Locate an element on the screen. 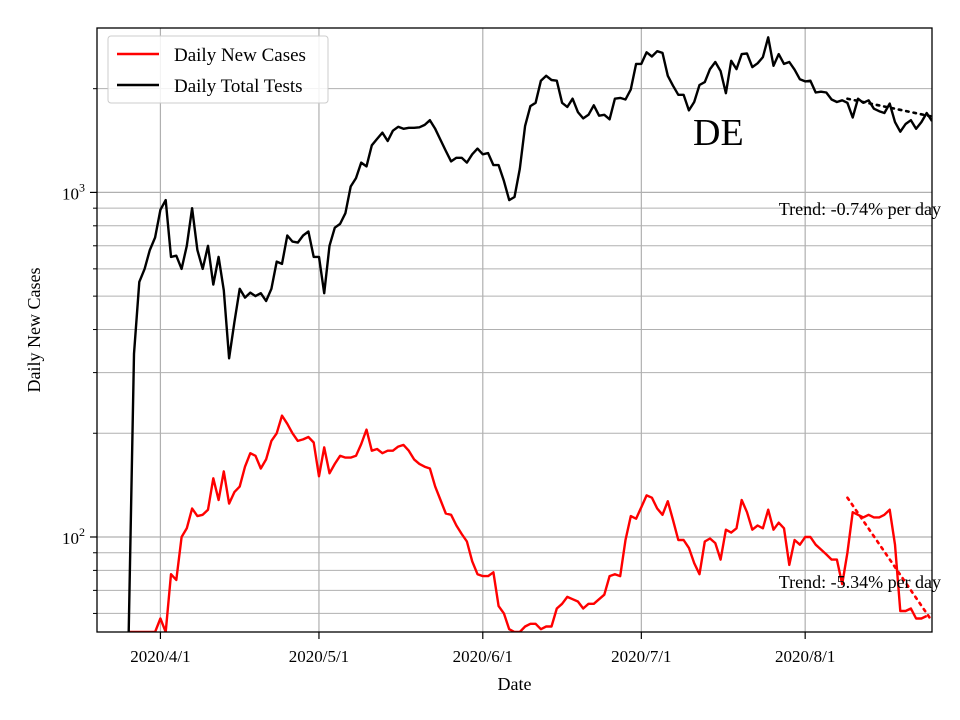 The image size is (960, 720). x-tick-label: 2020/6/1 is located at coordinates (483, 656).